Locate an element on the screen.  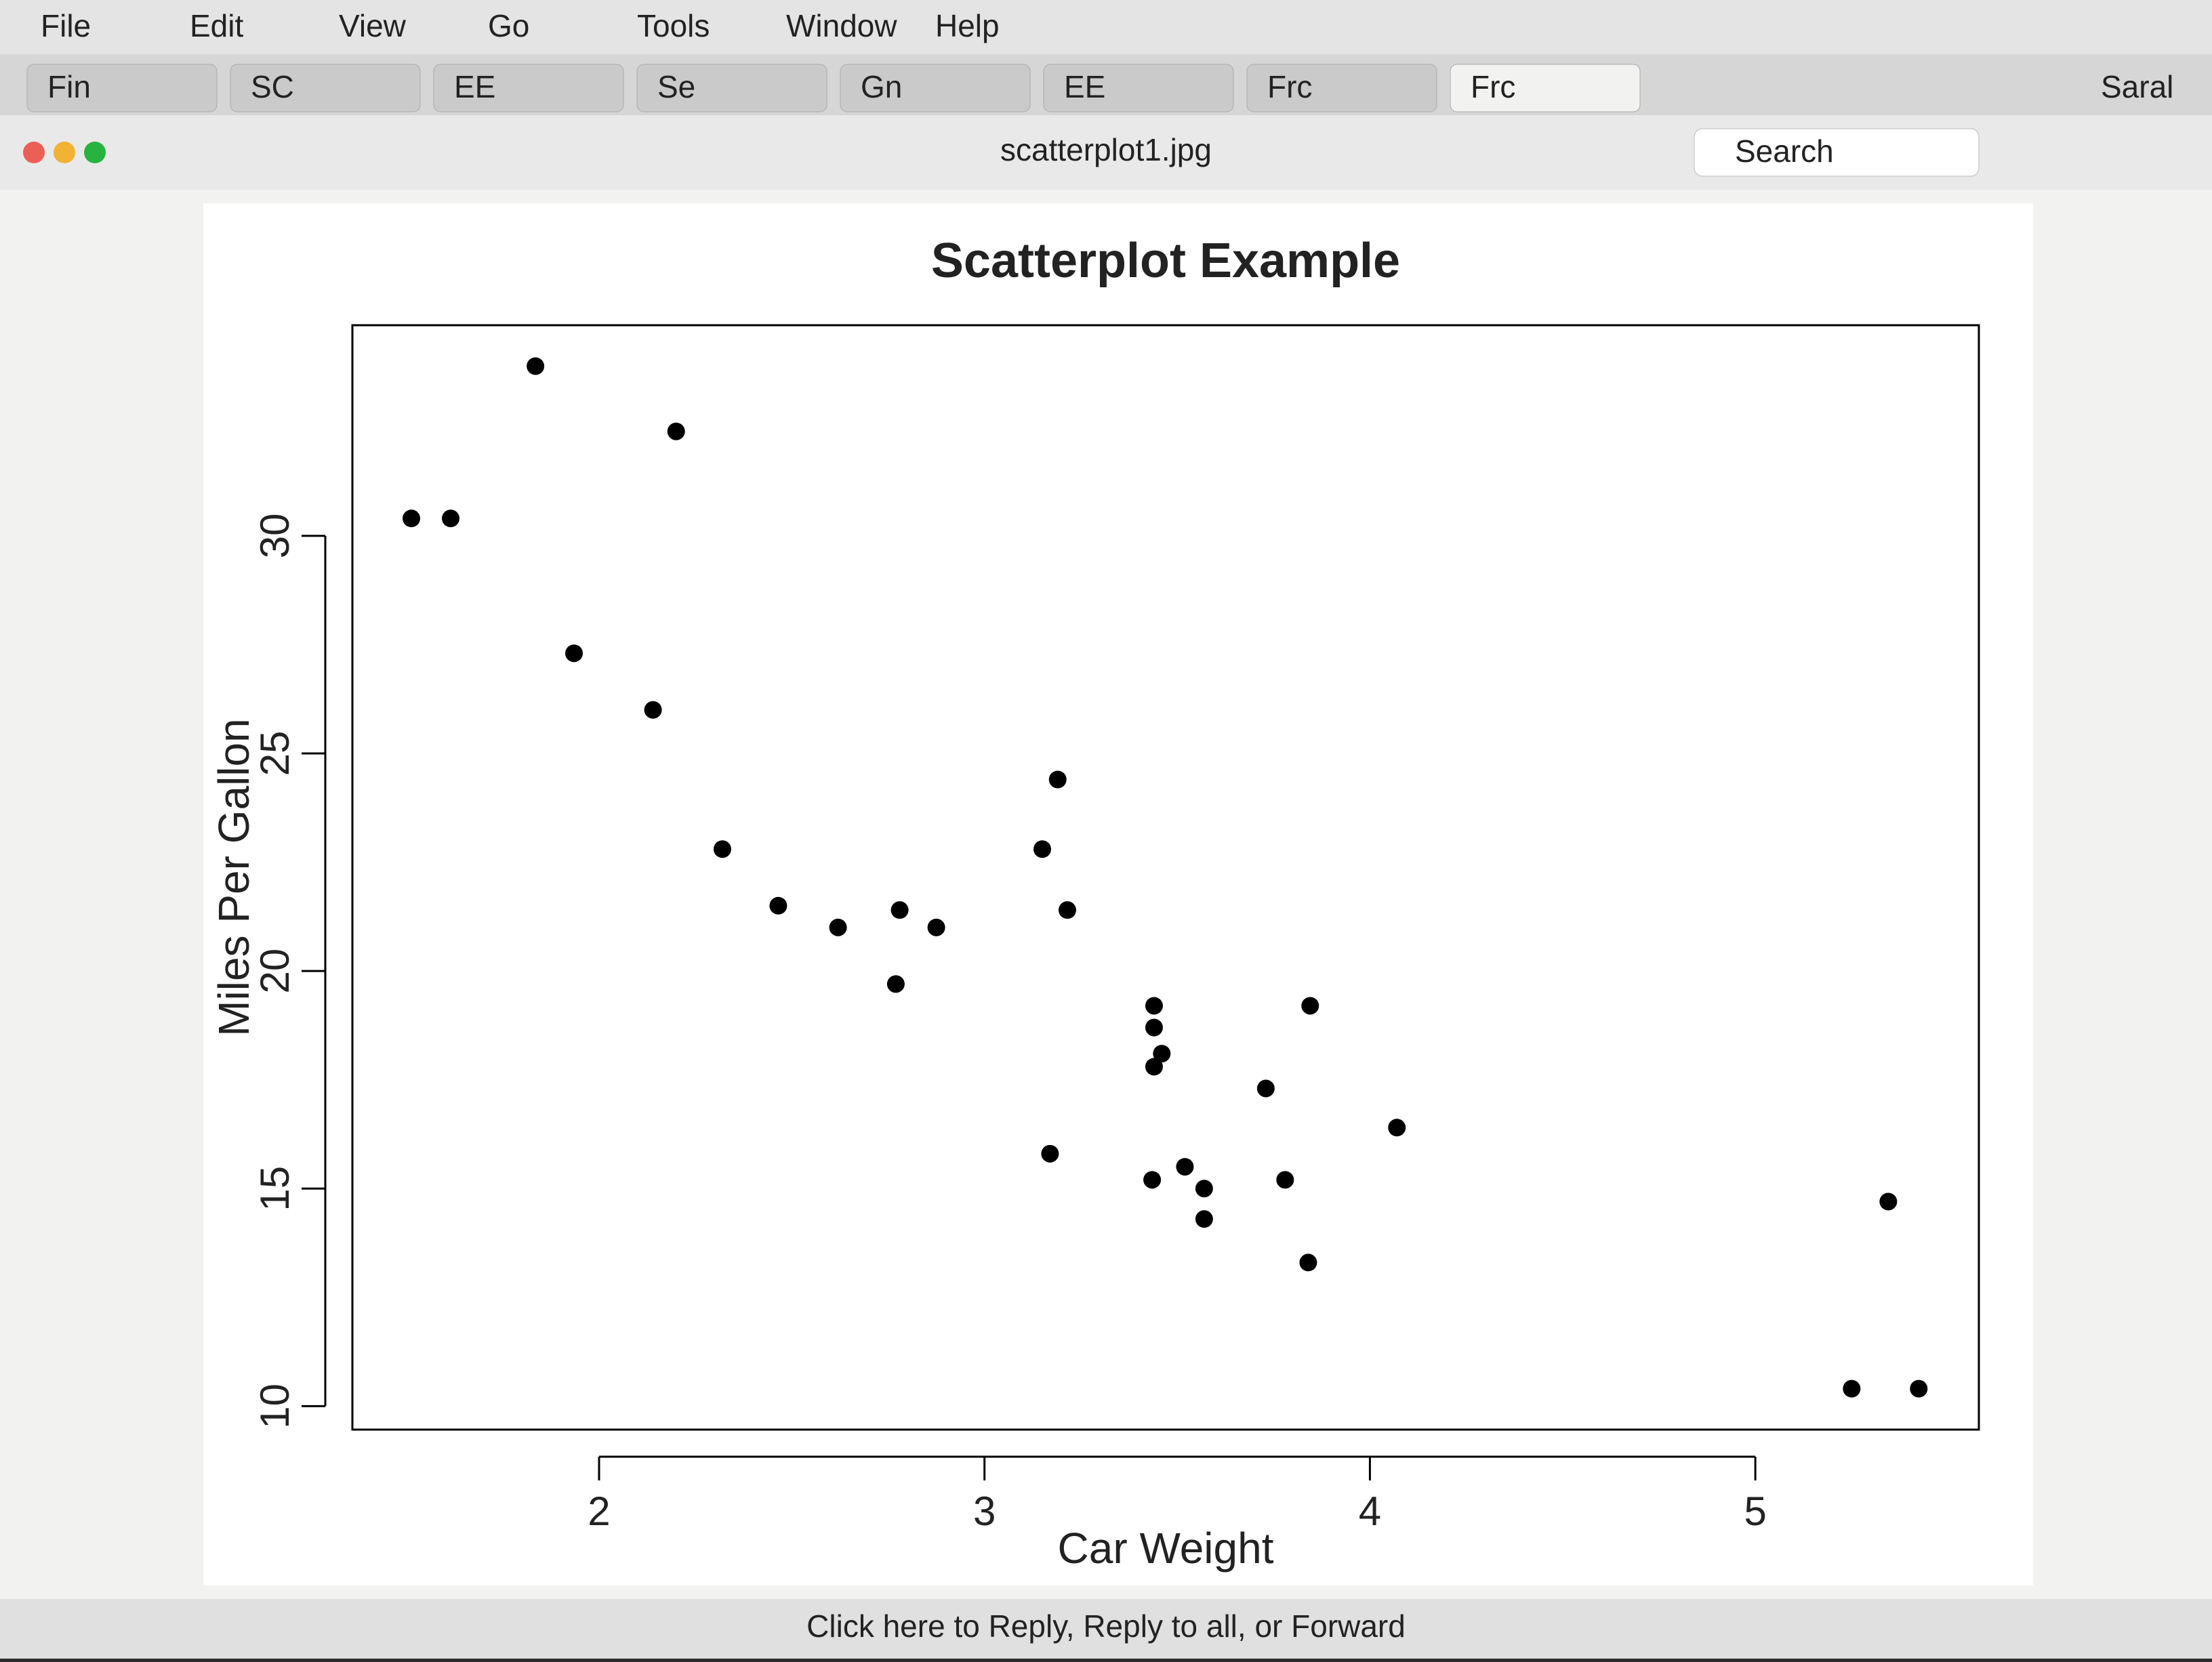
menu-item: File is located at coordinates (66, 25).